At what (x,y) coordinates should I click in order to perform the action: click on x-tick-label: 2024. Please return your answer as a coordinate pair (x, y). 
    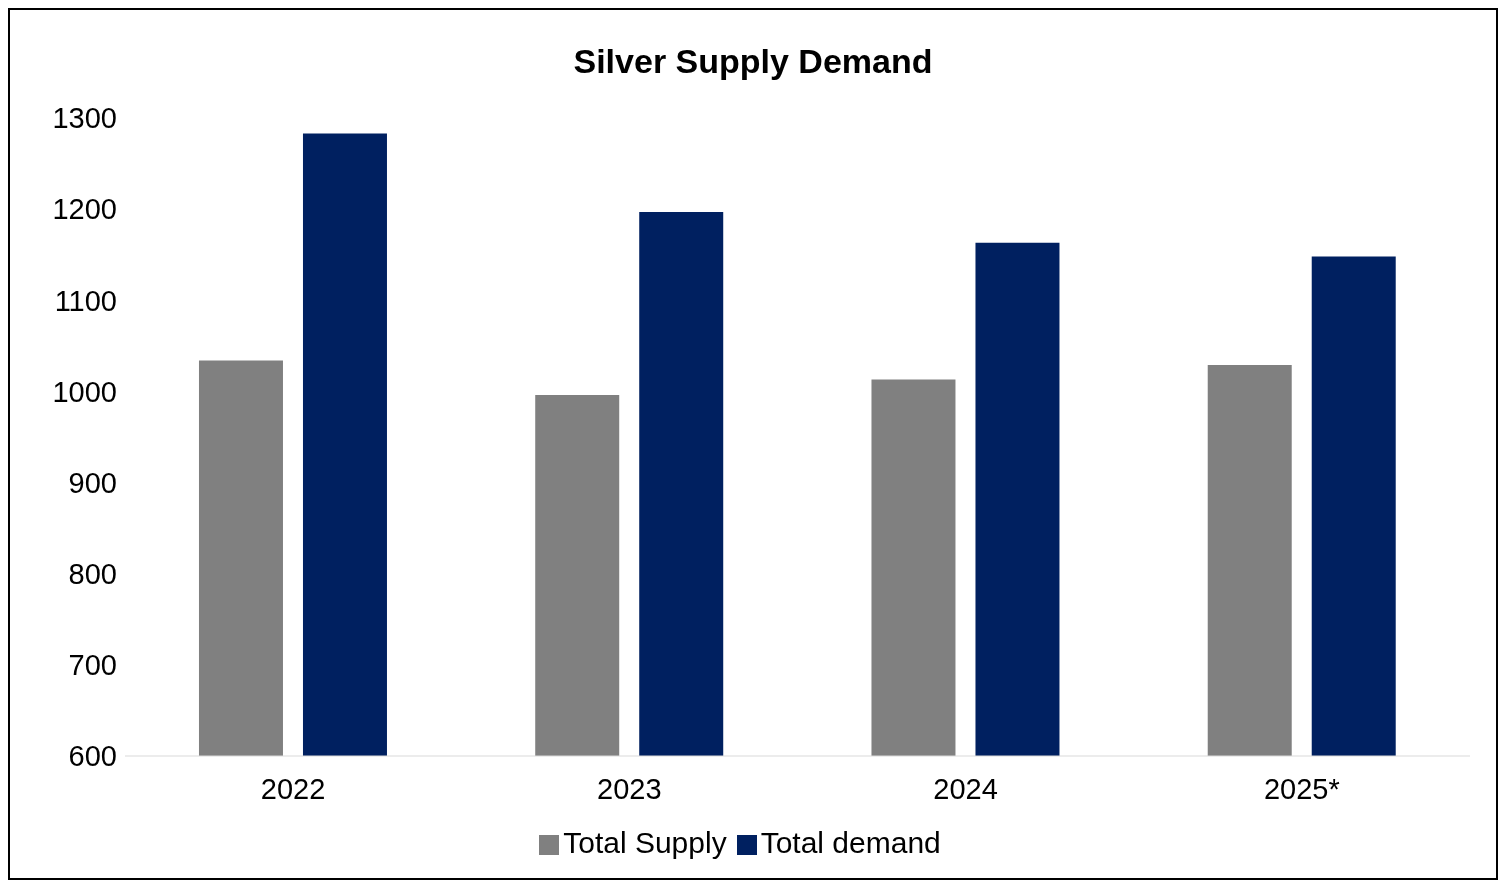
    Looking at the image, I should click on (965, 788).